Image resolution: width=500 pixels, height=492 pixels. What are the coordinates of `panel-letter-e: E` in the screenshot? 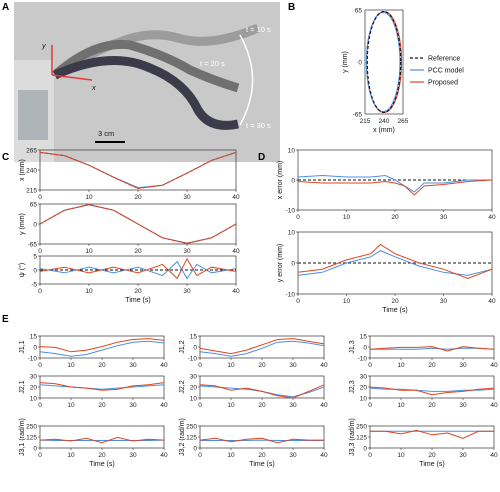 It's located at (5, 319).